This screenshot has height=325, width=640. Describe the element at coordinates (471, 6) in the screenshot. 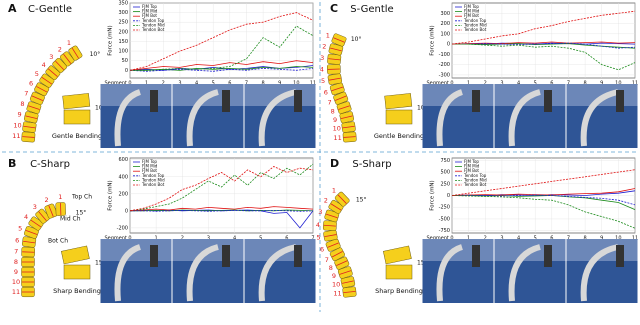

I see `legend-label: FJM Top` at that location.